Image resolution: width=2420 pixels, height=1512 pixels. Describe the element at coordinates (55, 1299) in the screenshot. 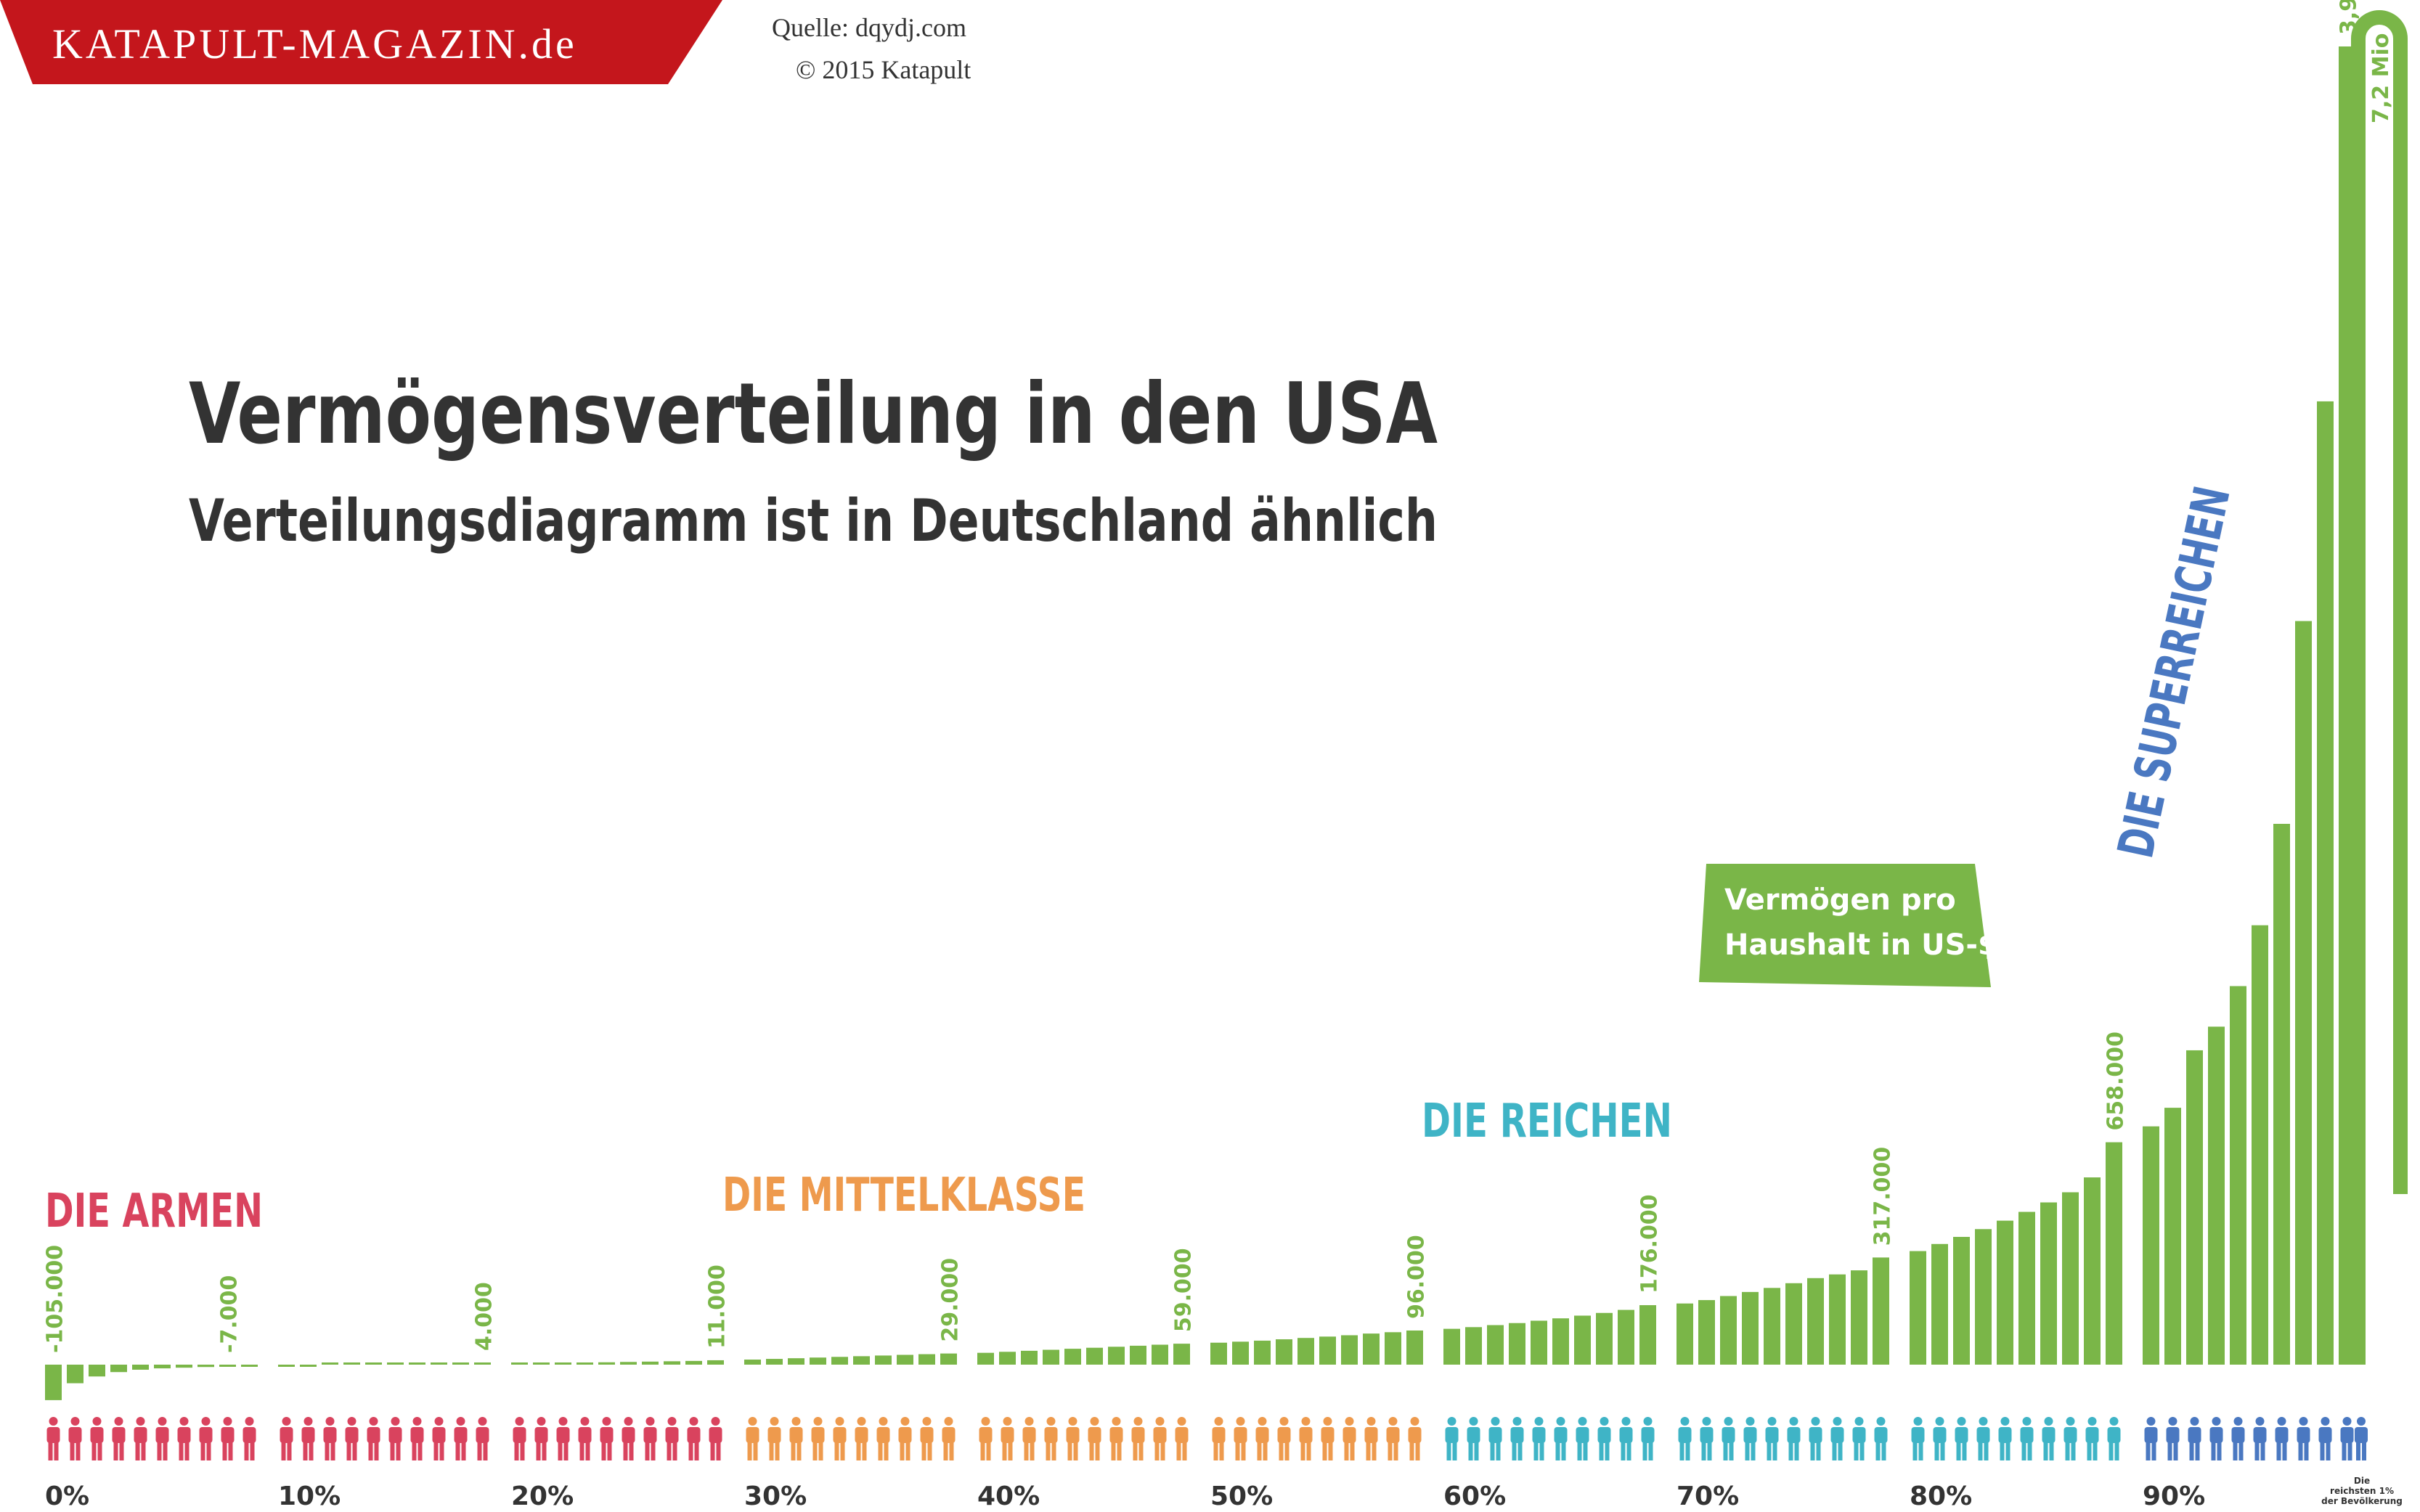

I see `value-label: -105.000` at that location.